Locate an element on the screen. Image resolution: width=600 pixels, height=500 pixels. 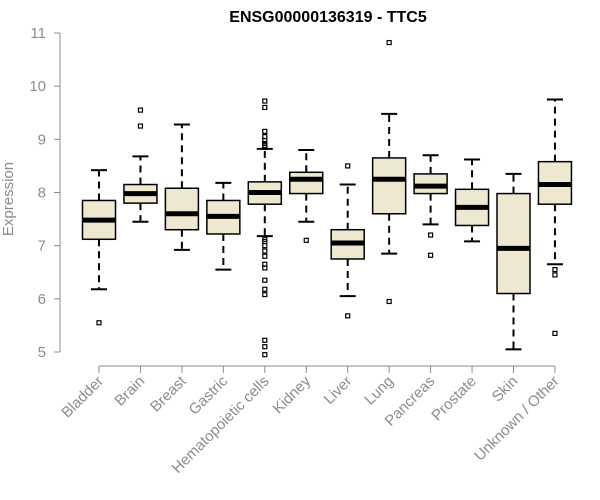
box-skin is located at coordinates (513, 261).